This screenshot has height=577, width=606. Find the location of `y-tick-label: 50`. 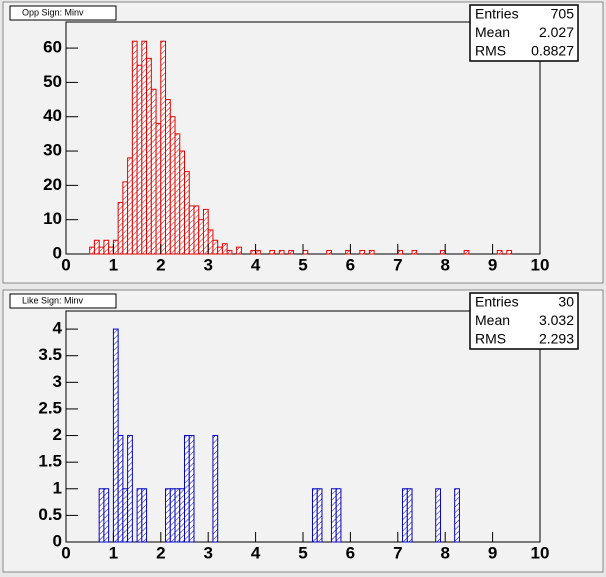

y-tick-label: 50 is located at coordinates (52, 81).